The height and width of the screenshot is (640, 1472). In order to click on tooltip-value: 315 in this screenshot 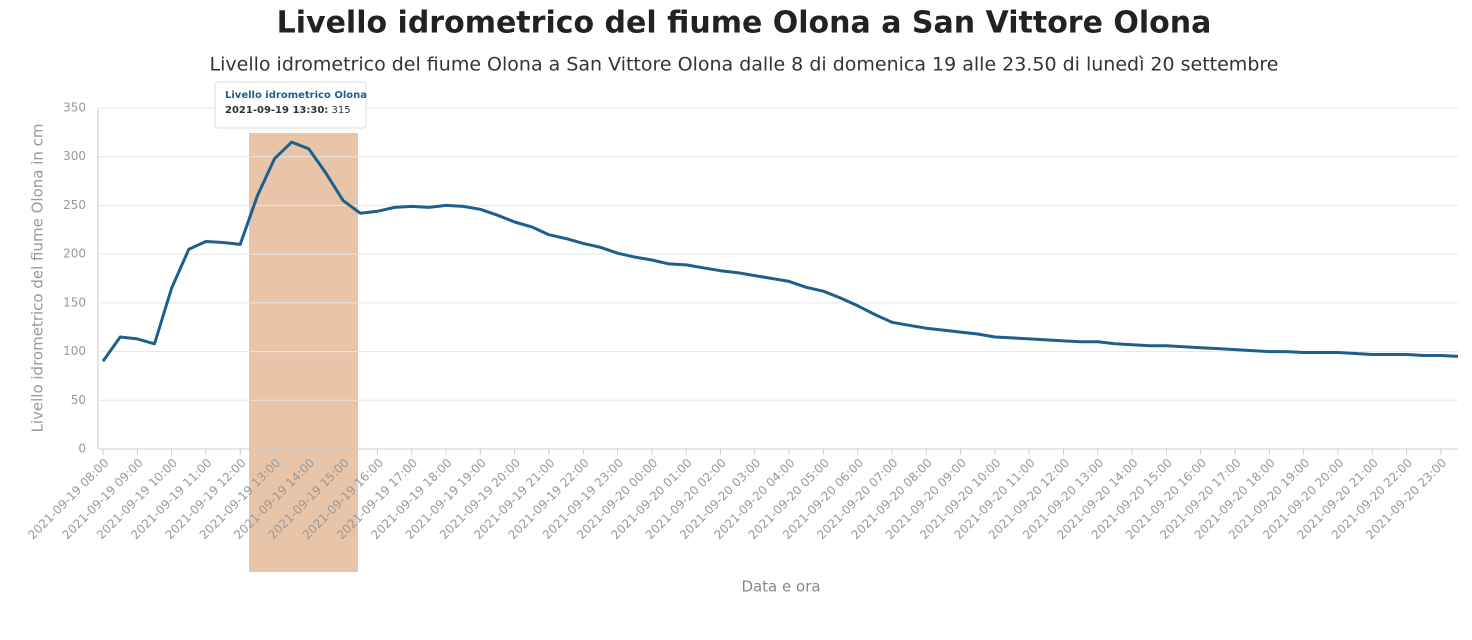, I will do `click(340, 110)`.